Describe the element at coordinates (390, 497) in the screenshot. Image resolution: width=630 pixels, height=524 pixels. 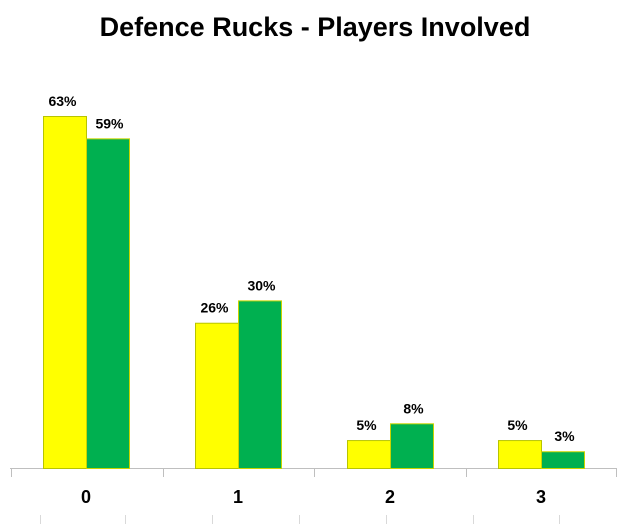
I see `x-tick-label: 2` at that location.